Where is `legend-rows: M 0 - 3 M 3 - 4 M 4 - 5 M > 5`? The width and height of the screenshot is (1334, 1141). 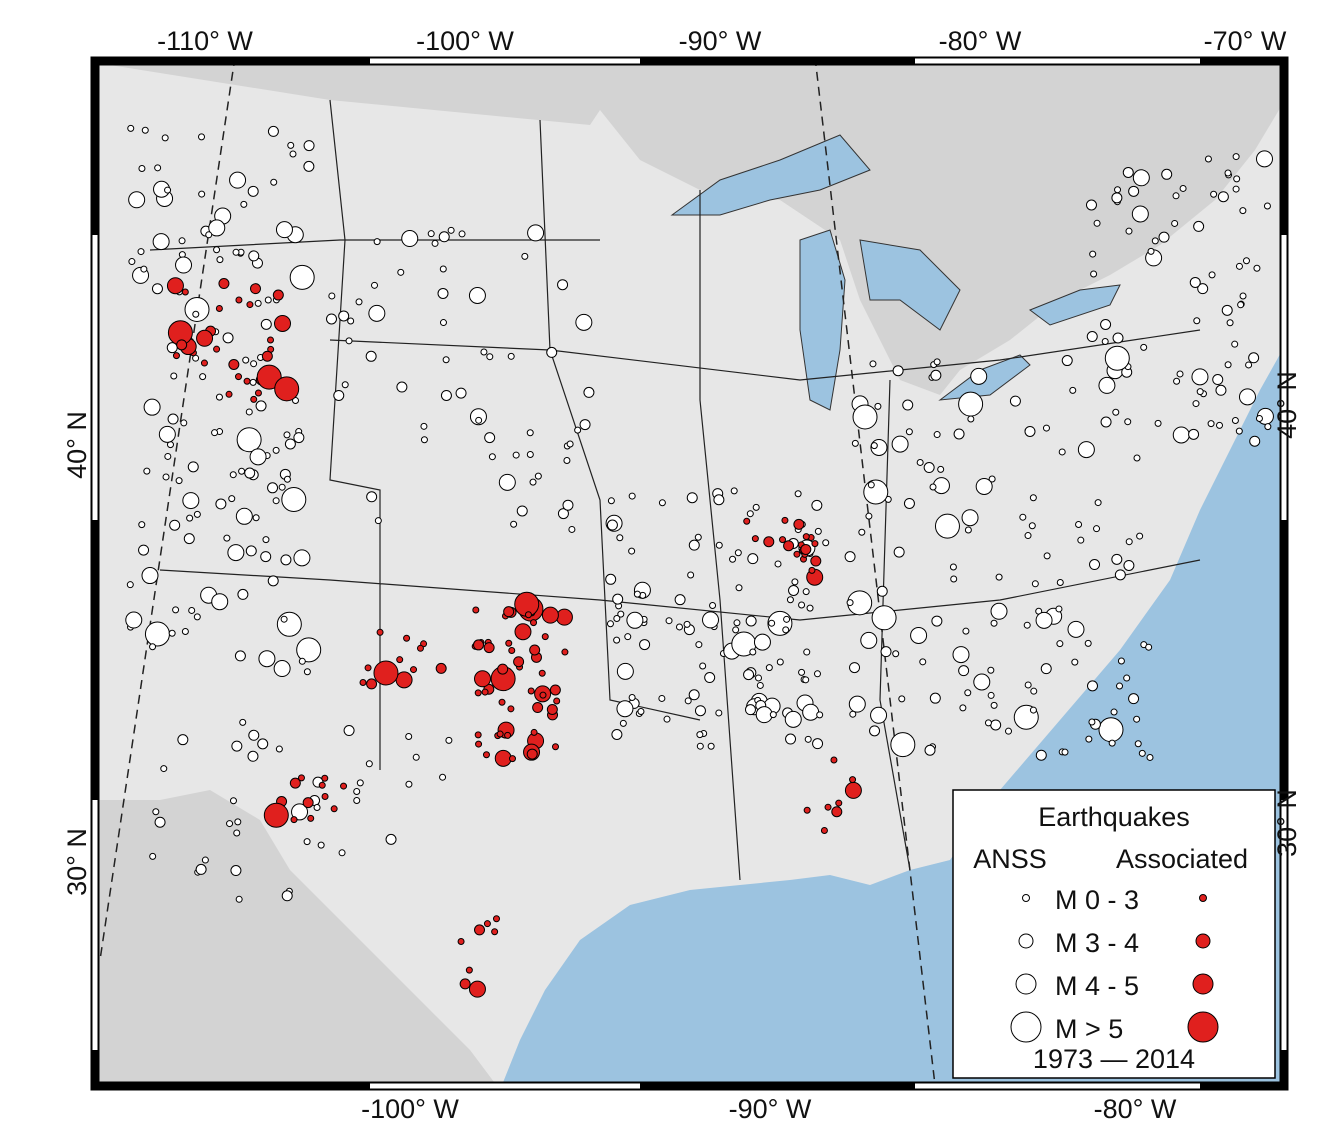
legend-rows: M 0 - 3 M 3 - 4 M 4 - 5 M > 5 is located at coordinates (1114, 964).